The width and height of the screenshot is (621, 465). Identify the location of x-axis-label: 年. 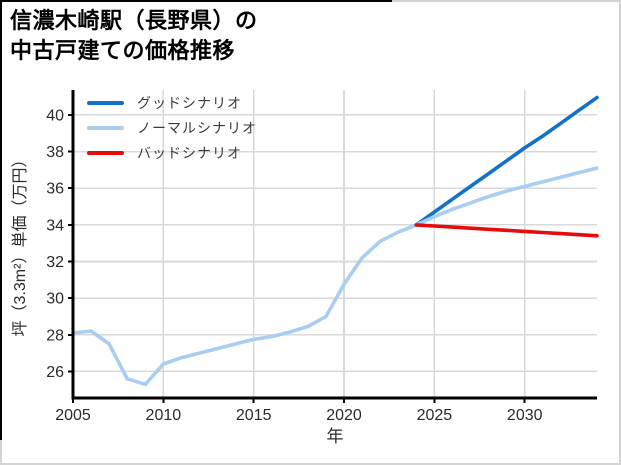
(335, 436).